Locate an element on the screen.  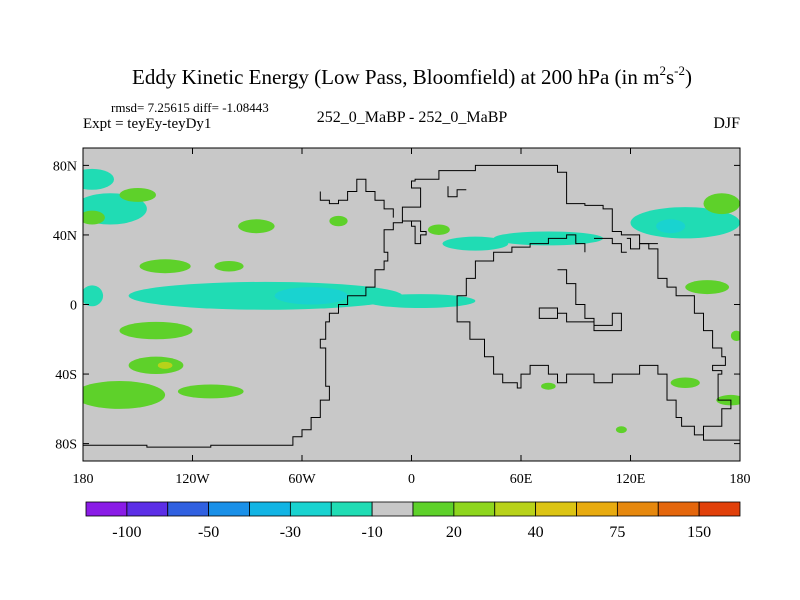
title-mid-text: s is located at coordinates (670, 77).